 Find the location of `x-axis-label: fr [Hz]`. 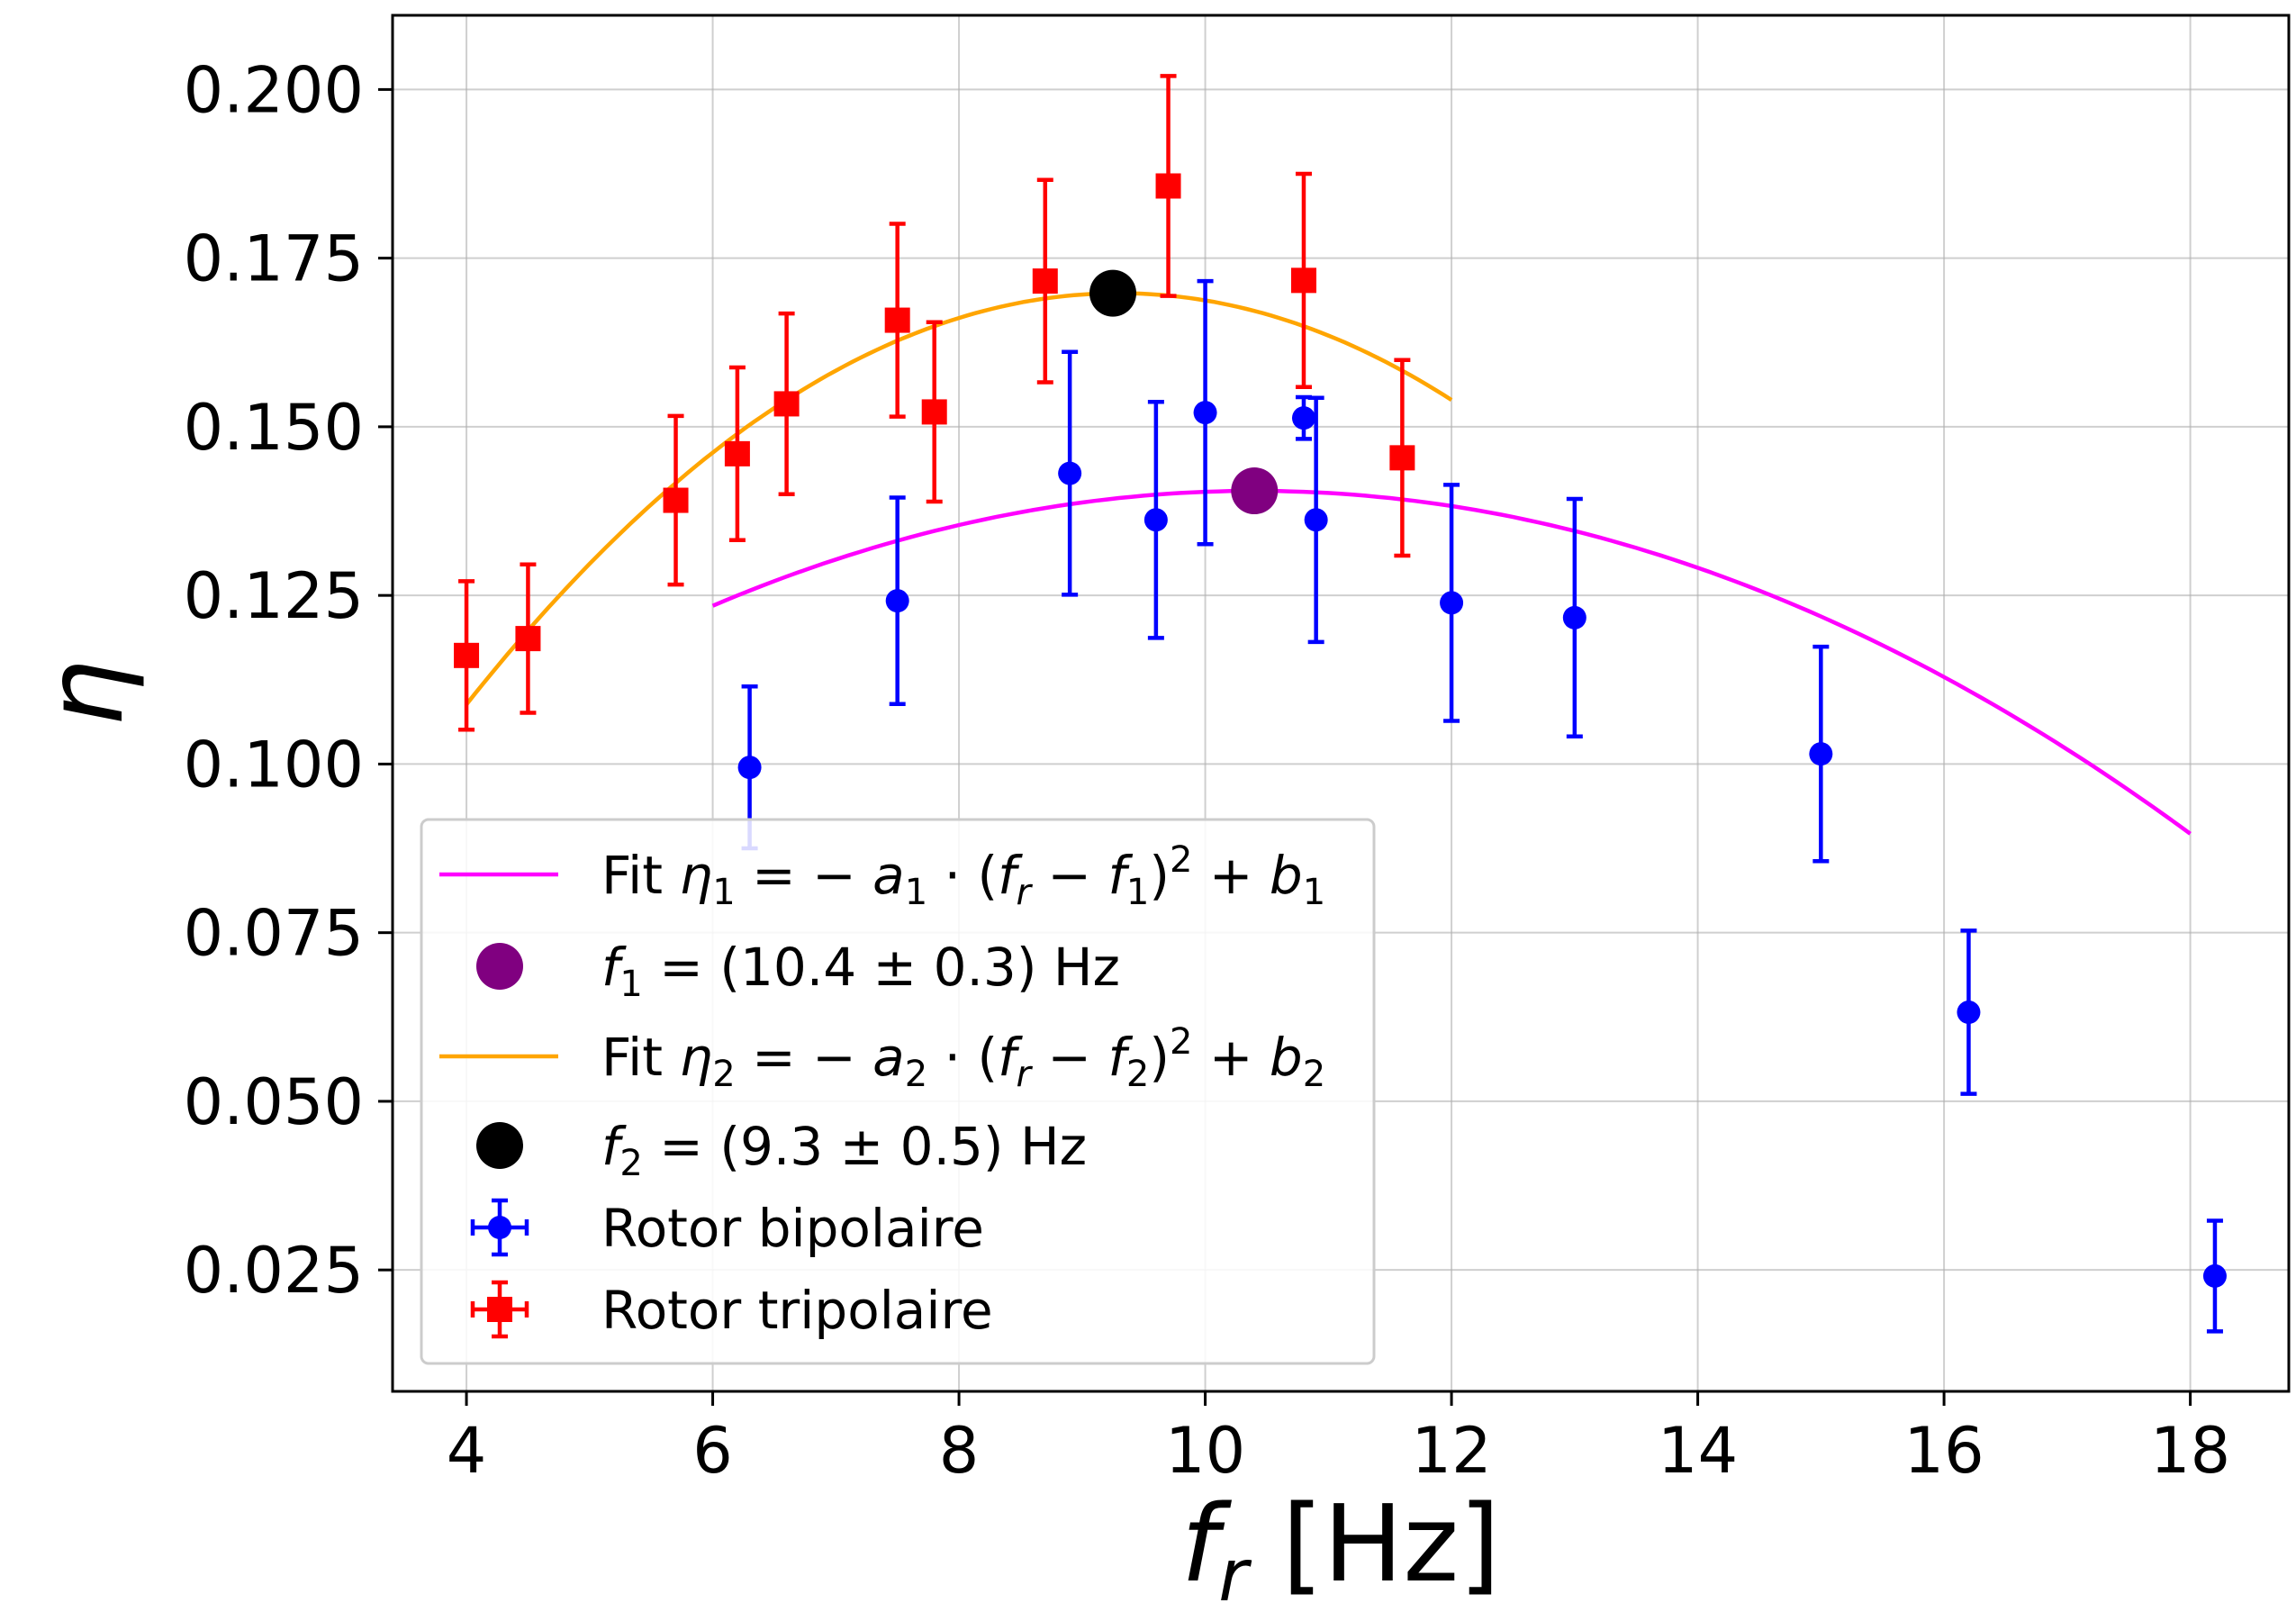

x-axis-label: fr [Hz] is located at coordinates (1341, 1549).